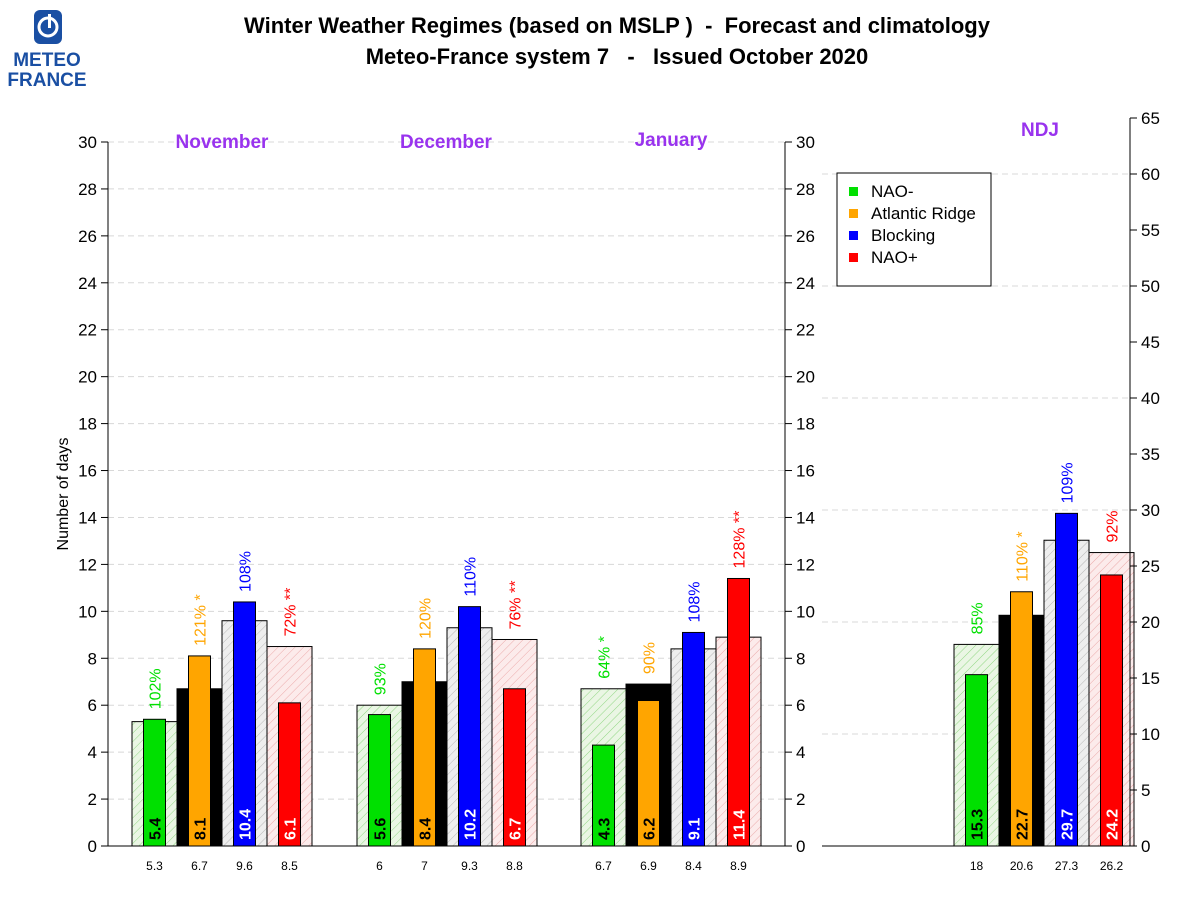 This screenshot has width=1200, height=900. I want to click on right-y-tick-label: 60, so click(1150, 174).